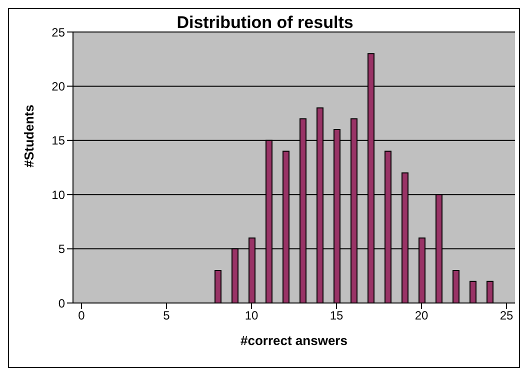  I want to click on x-tick-label: 25, so click(507, 315).